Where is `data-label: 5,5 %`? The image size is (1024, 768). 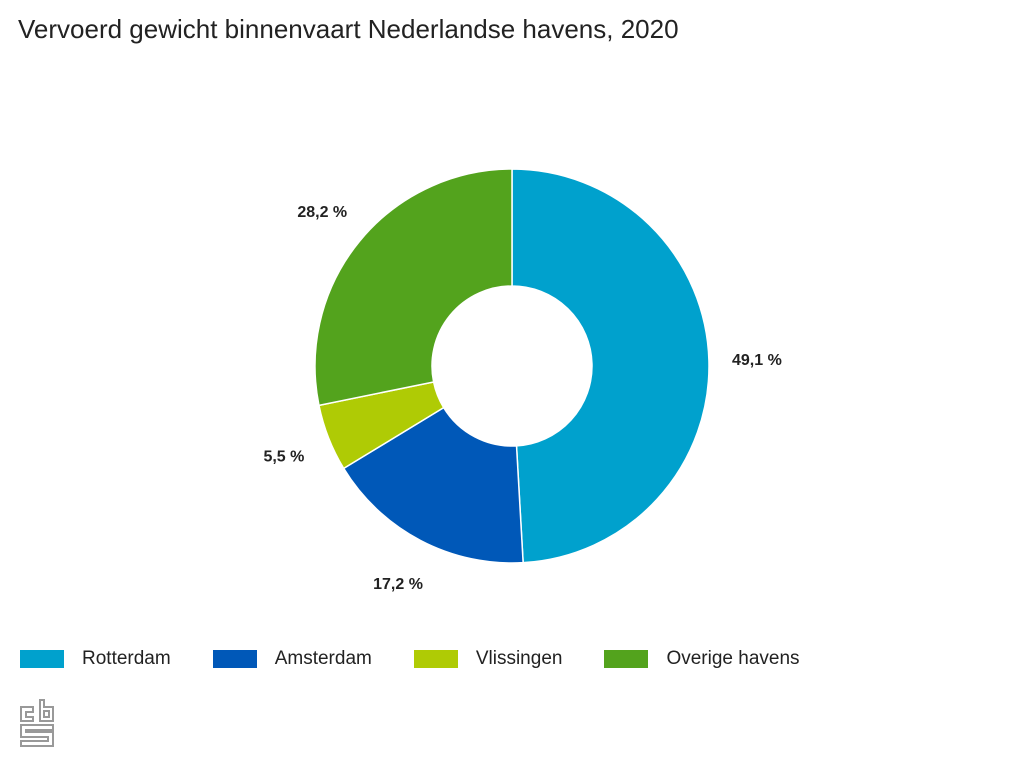 data-label: 5,5 % is located at coordinates (283, 456).